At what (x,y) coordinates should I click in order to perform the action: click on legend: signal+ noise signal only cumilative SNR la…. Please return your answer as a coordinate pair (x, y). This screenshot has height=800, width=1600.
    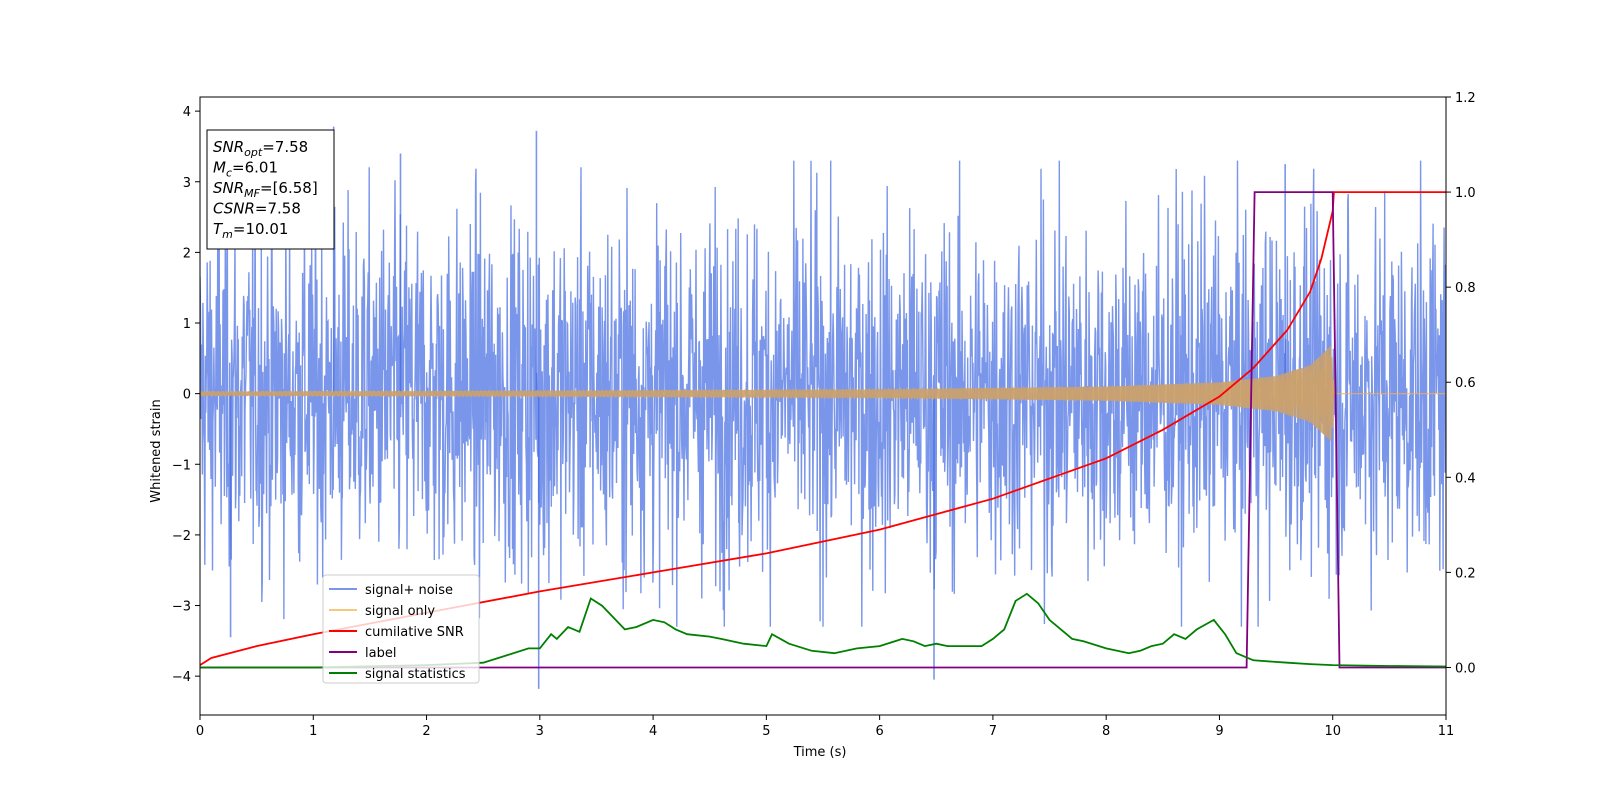
    Looking at the image, I should click on (401, 629).